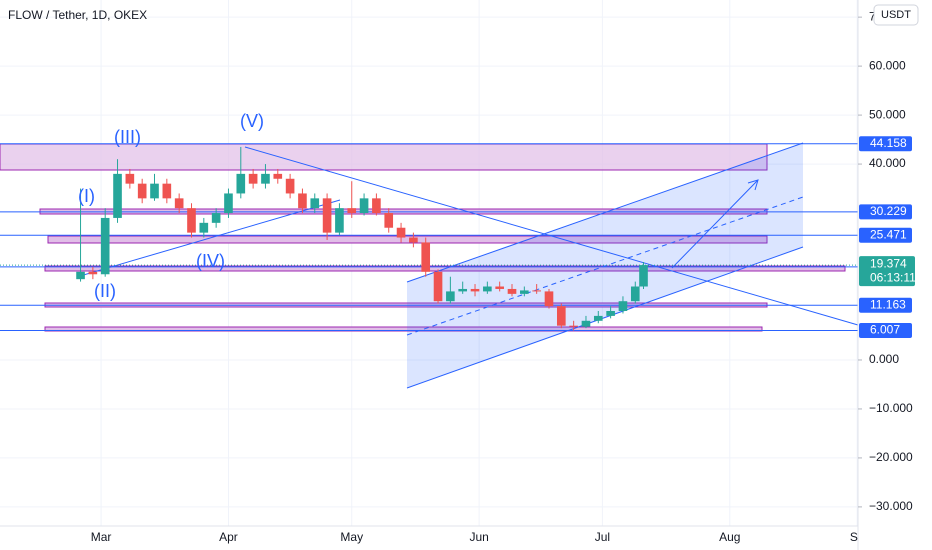 The height and width of the screenshot is (550, 932). I want to click on resistance-zone, so click(384, 157).